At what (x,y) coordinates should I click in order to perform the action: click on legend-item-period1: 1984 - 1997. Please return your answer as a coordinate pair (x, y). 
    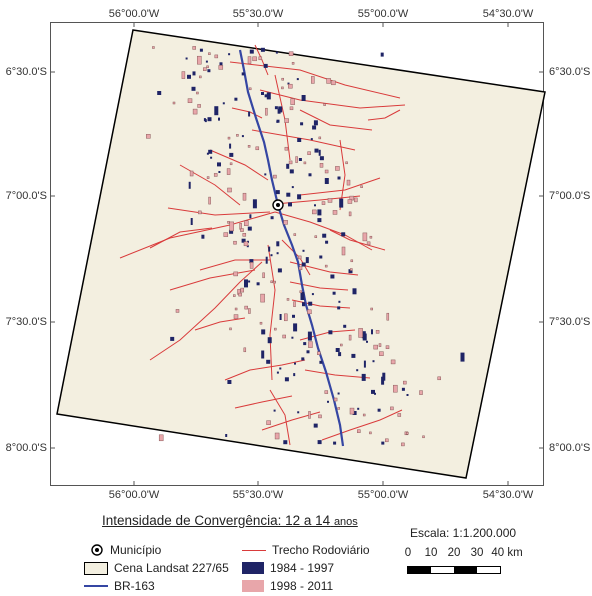
    Looking at the image, I should click on (288, 568).